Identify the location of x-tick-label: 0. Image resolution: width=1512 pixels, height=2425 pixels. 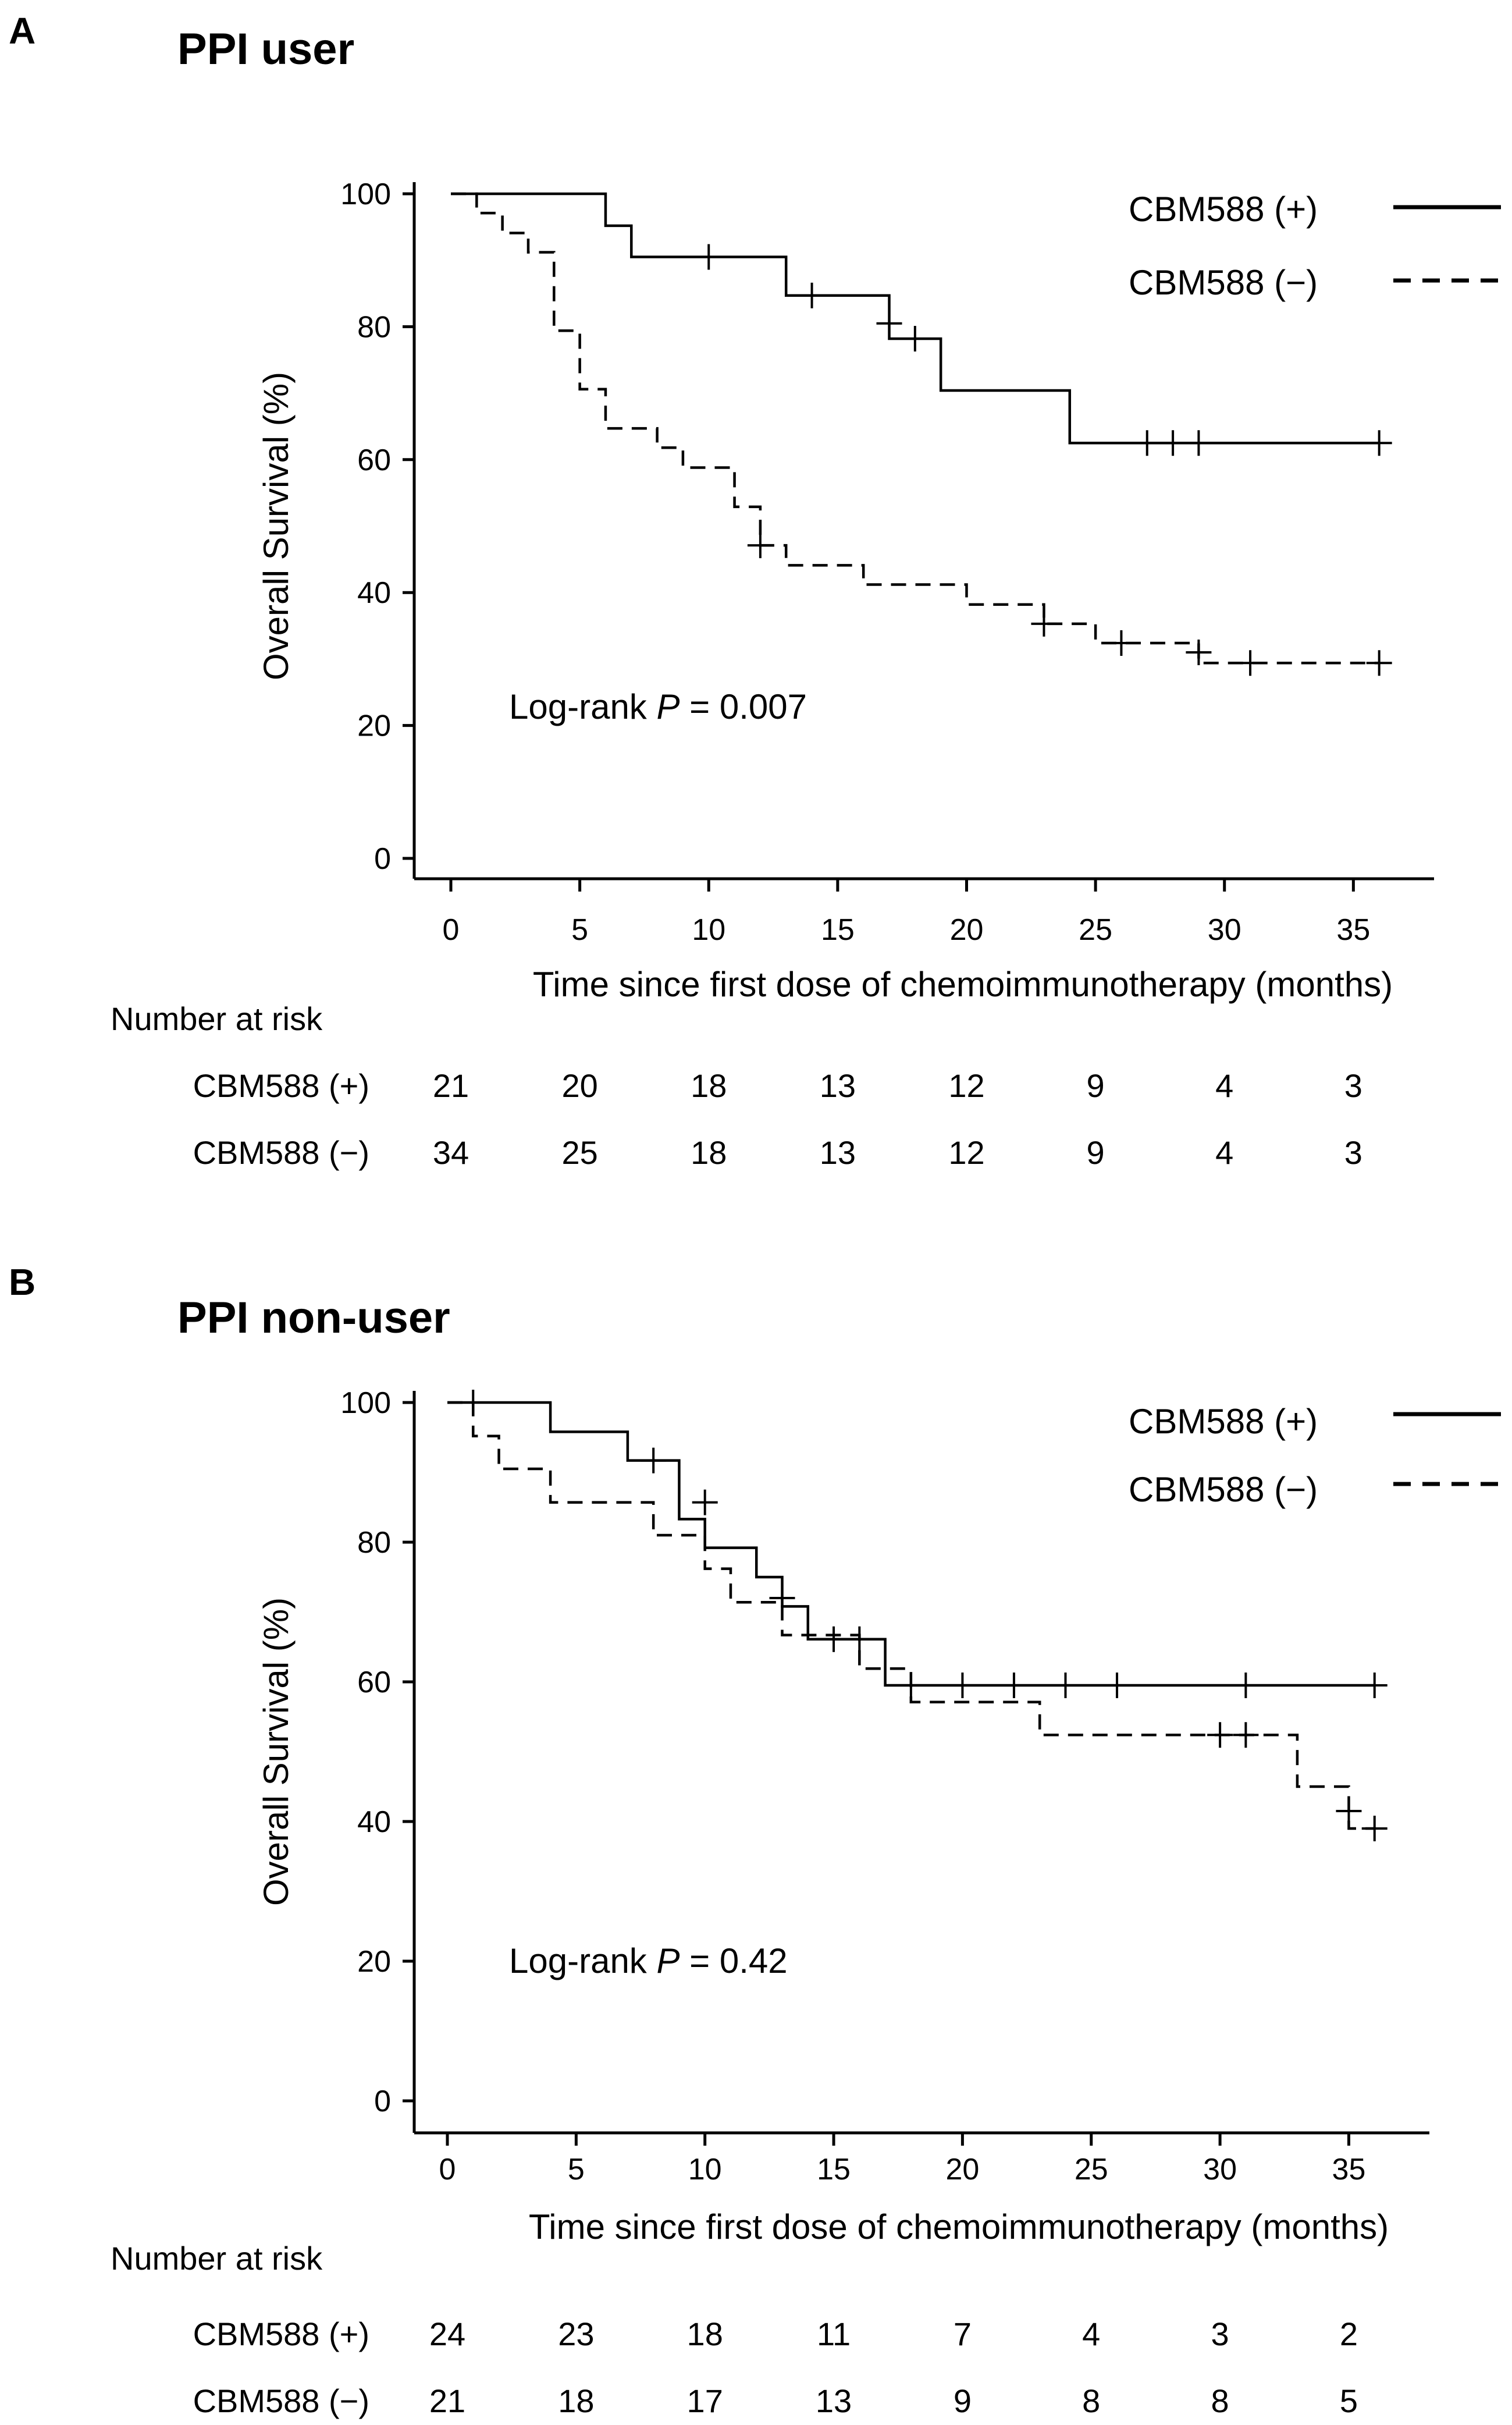
(451, 930).